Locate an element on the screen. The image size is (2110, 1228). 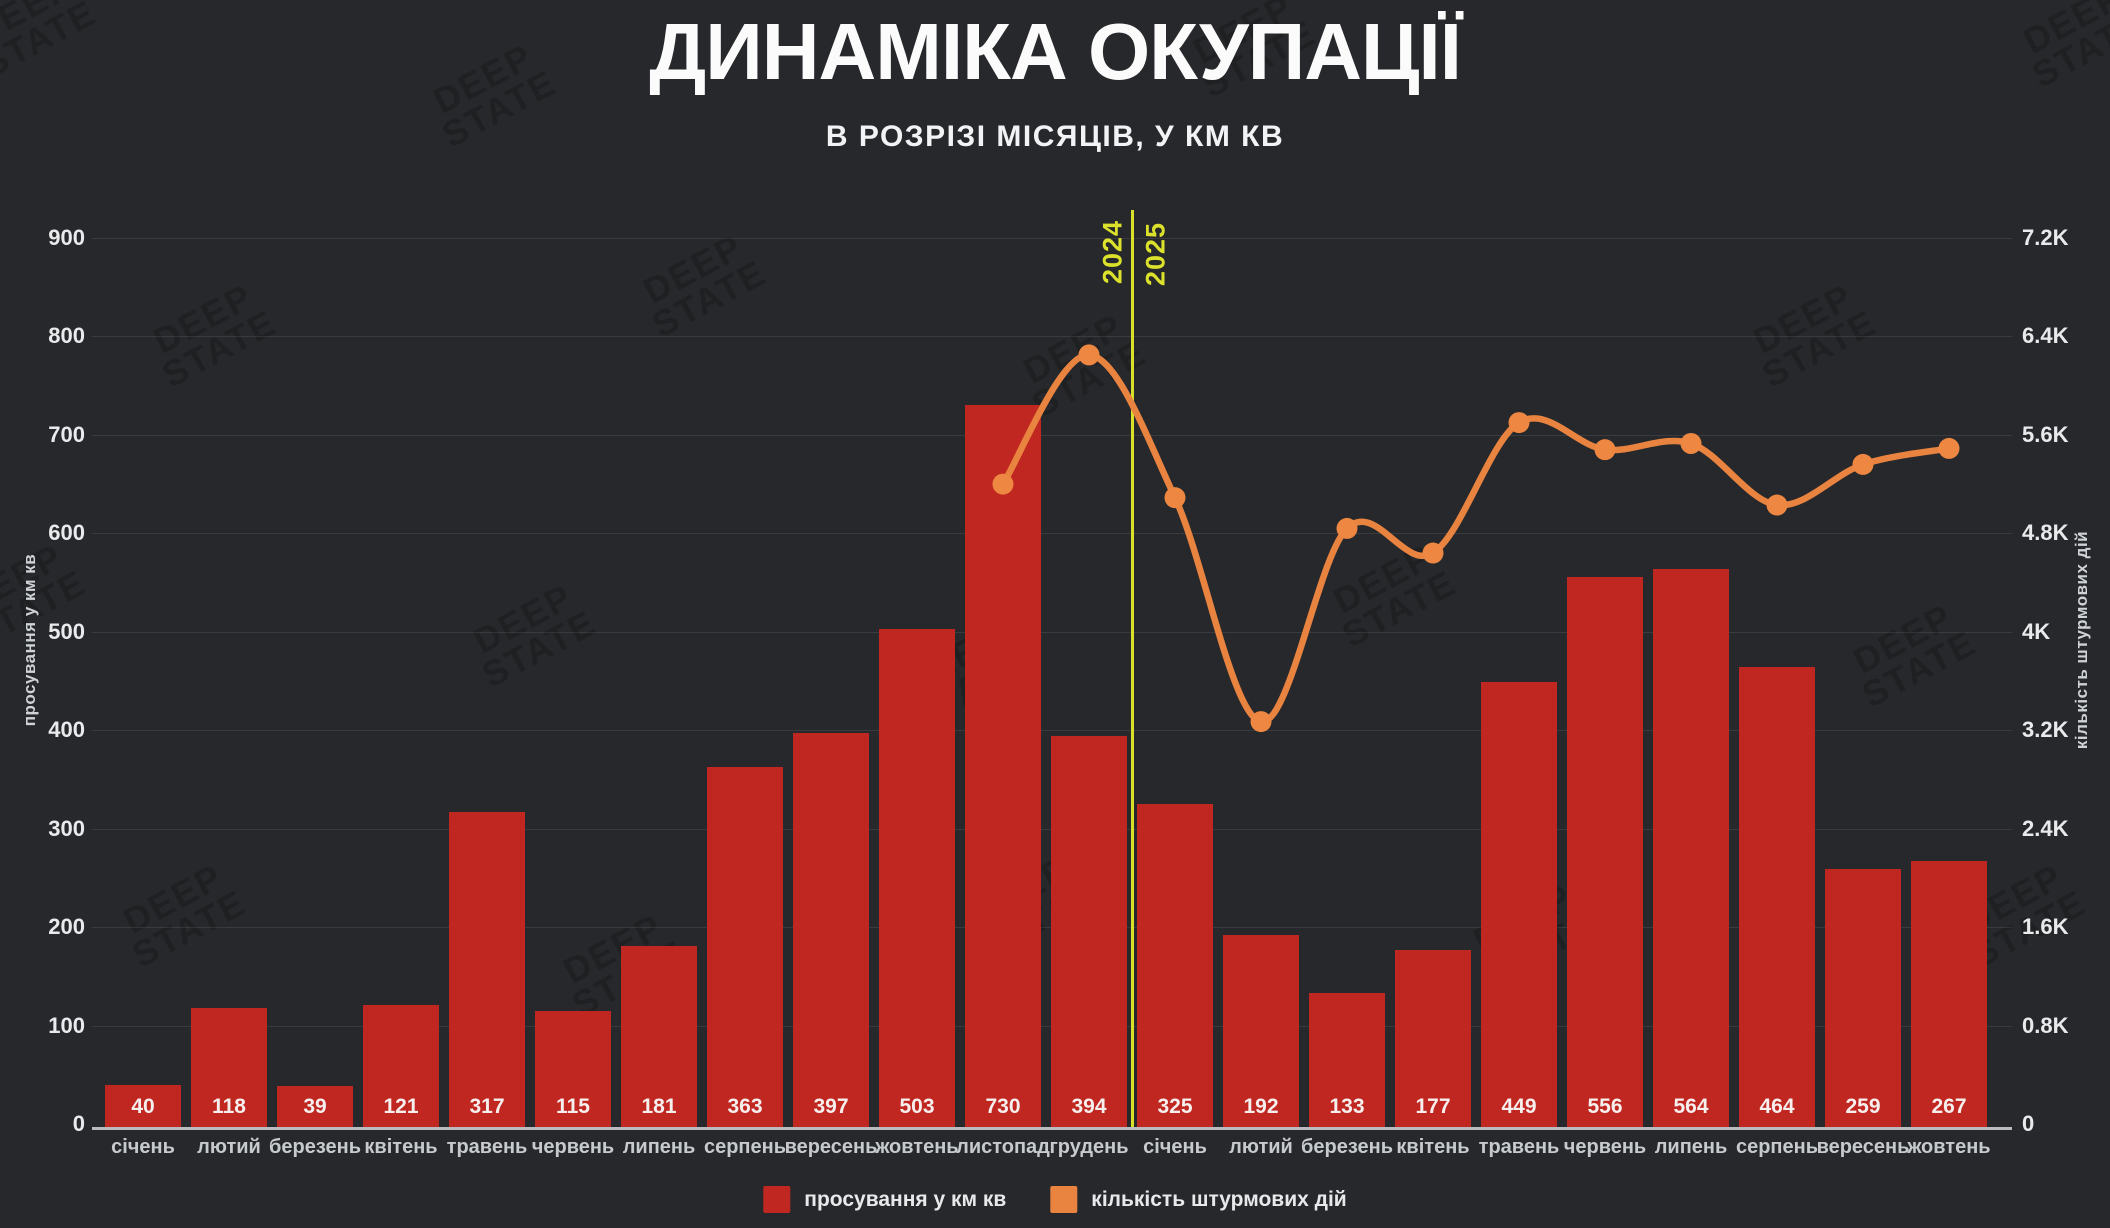
bar-value-10: 730 is located at coordinates (1003, 1106).